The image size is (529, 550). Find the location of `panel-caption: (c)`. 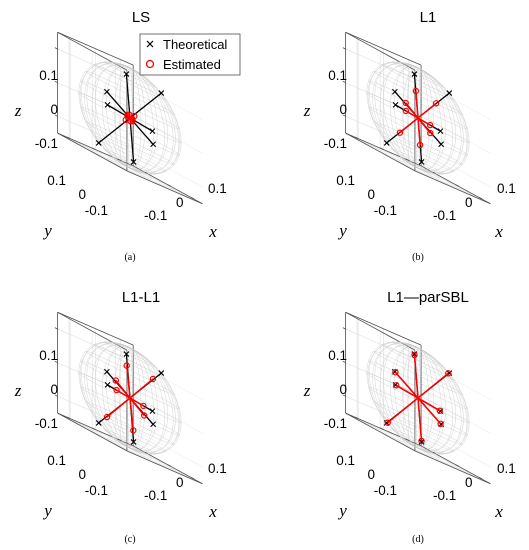

panel-caption: (c) is located at coordinates (129, 539).